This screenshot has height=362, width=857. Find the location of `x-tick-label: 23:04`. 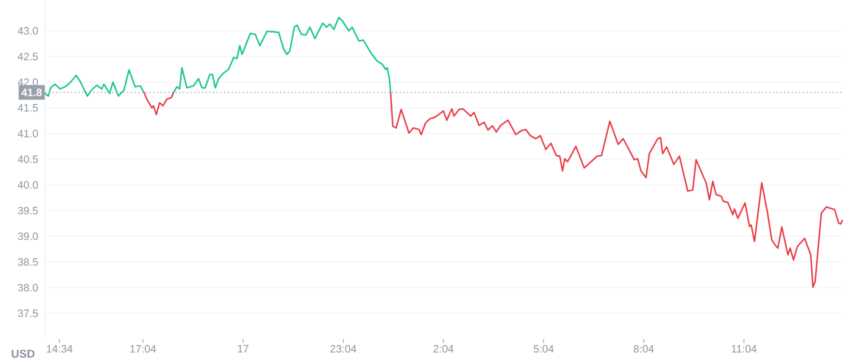

x-tick-label: 23:04 is located at coordinates (343, 349).